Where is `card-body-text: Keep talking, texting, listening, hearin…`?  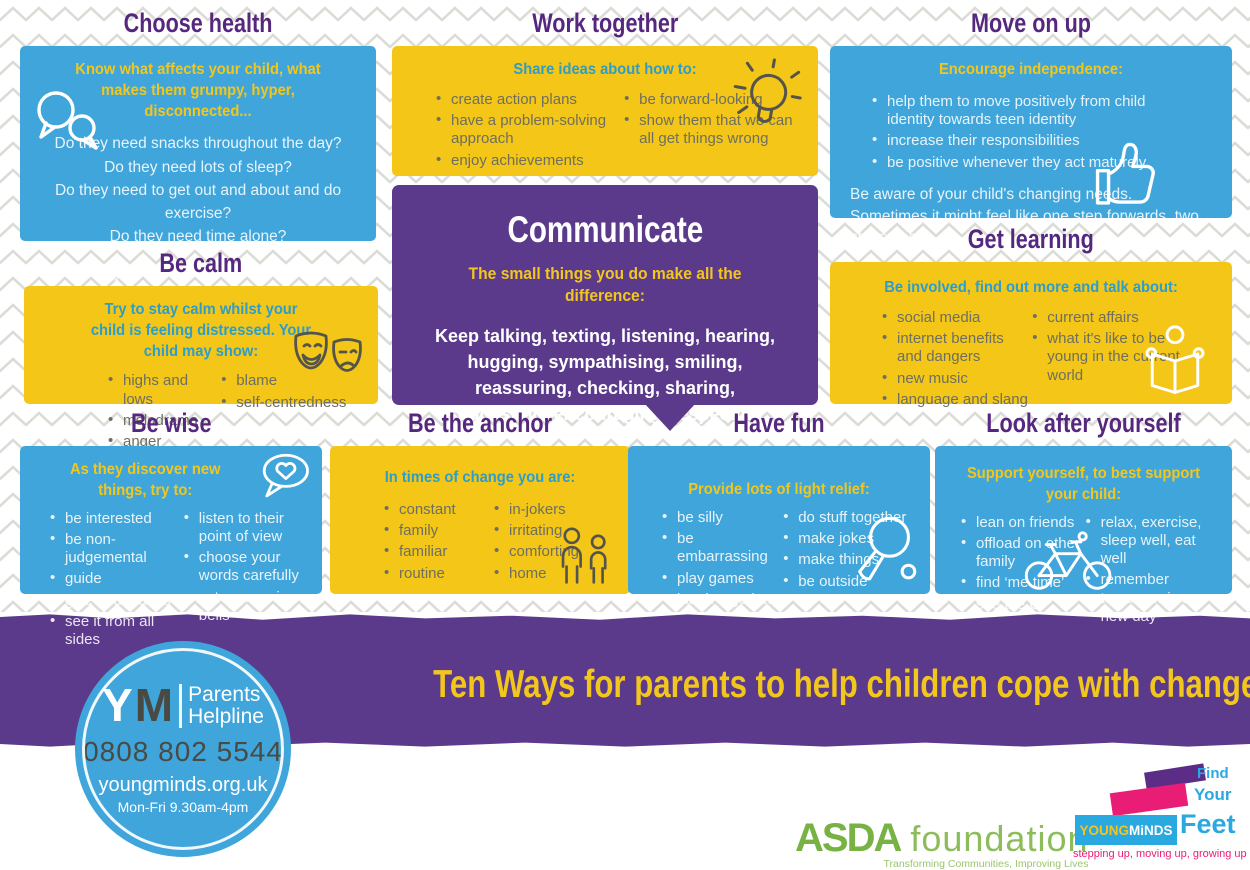
card-body-text: Keep talking, texting, listening, hearin… is located at coordinates (605, 375).